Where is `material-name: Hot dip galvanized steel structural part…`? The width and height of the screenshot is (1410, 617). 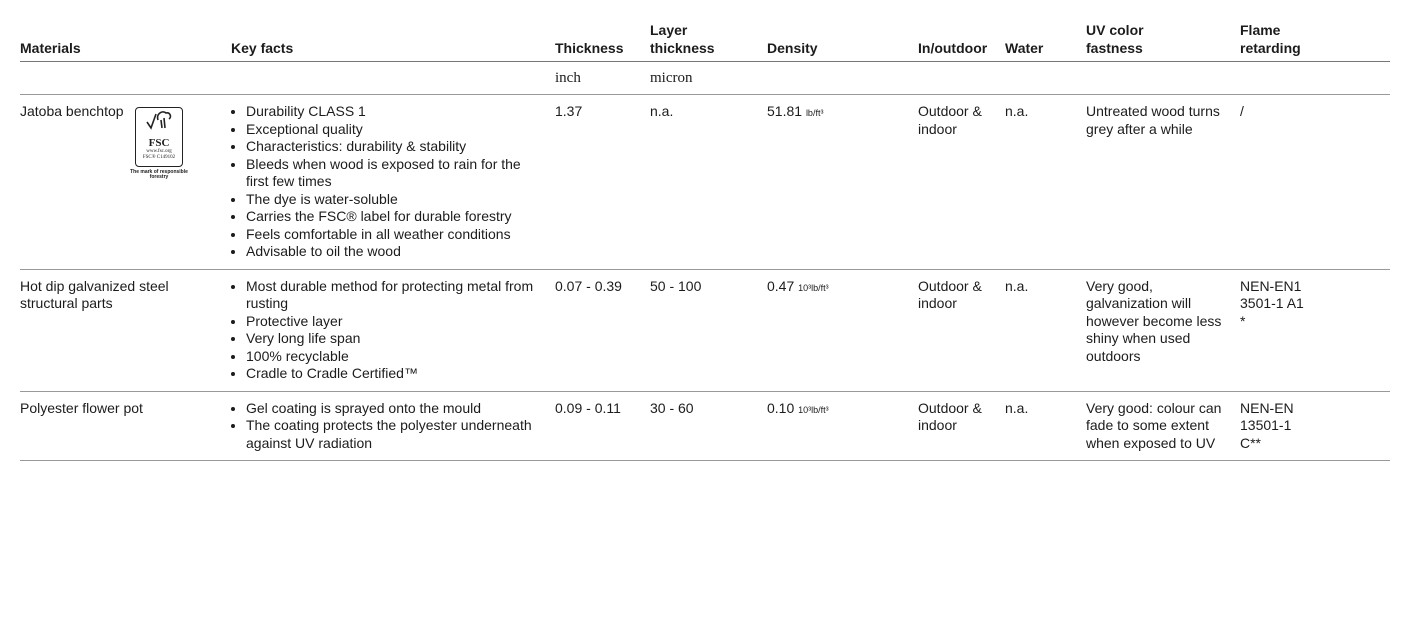 material-name: Hot dip galvanized steel structural part… is located at coordinates (94, 294).